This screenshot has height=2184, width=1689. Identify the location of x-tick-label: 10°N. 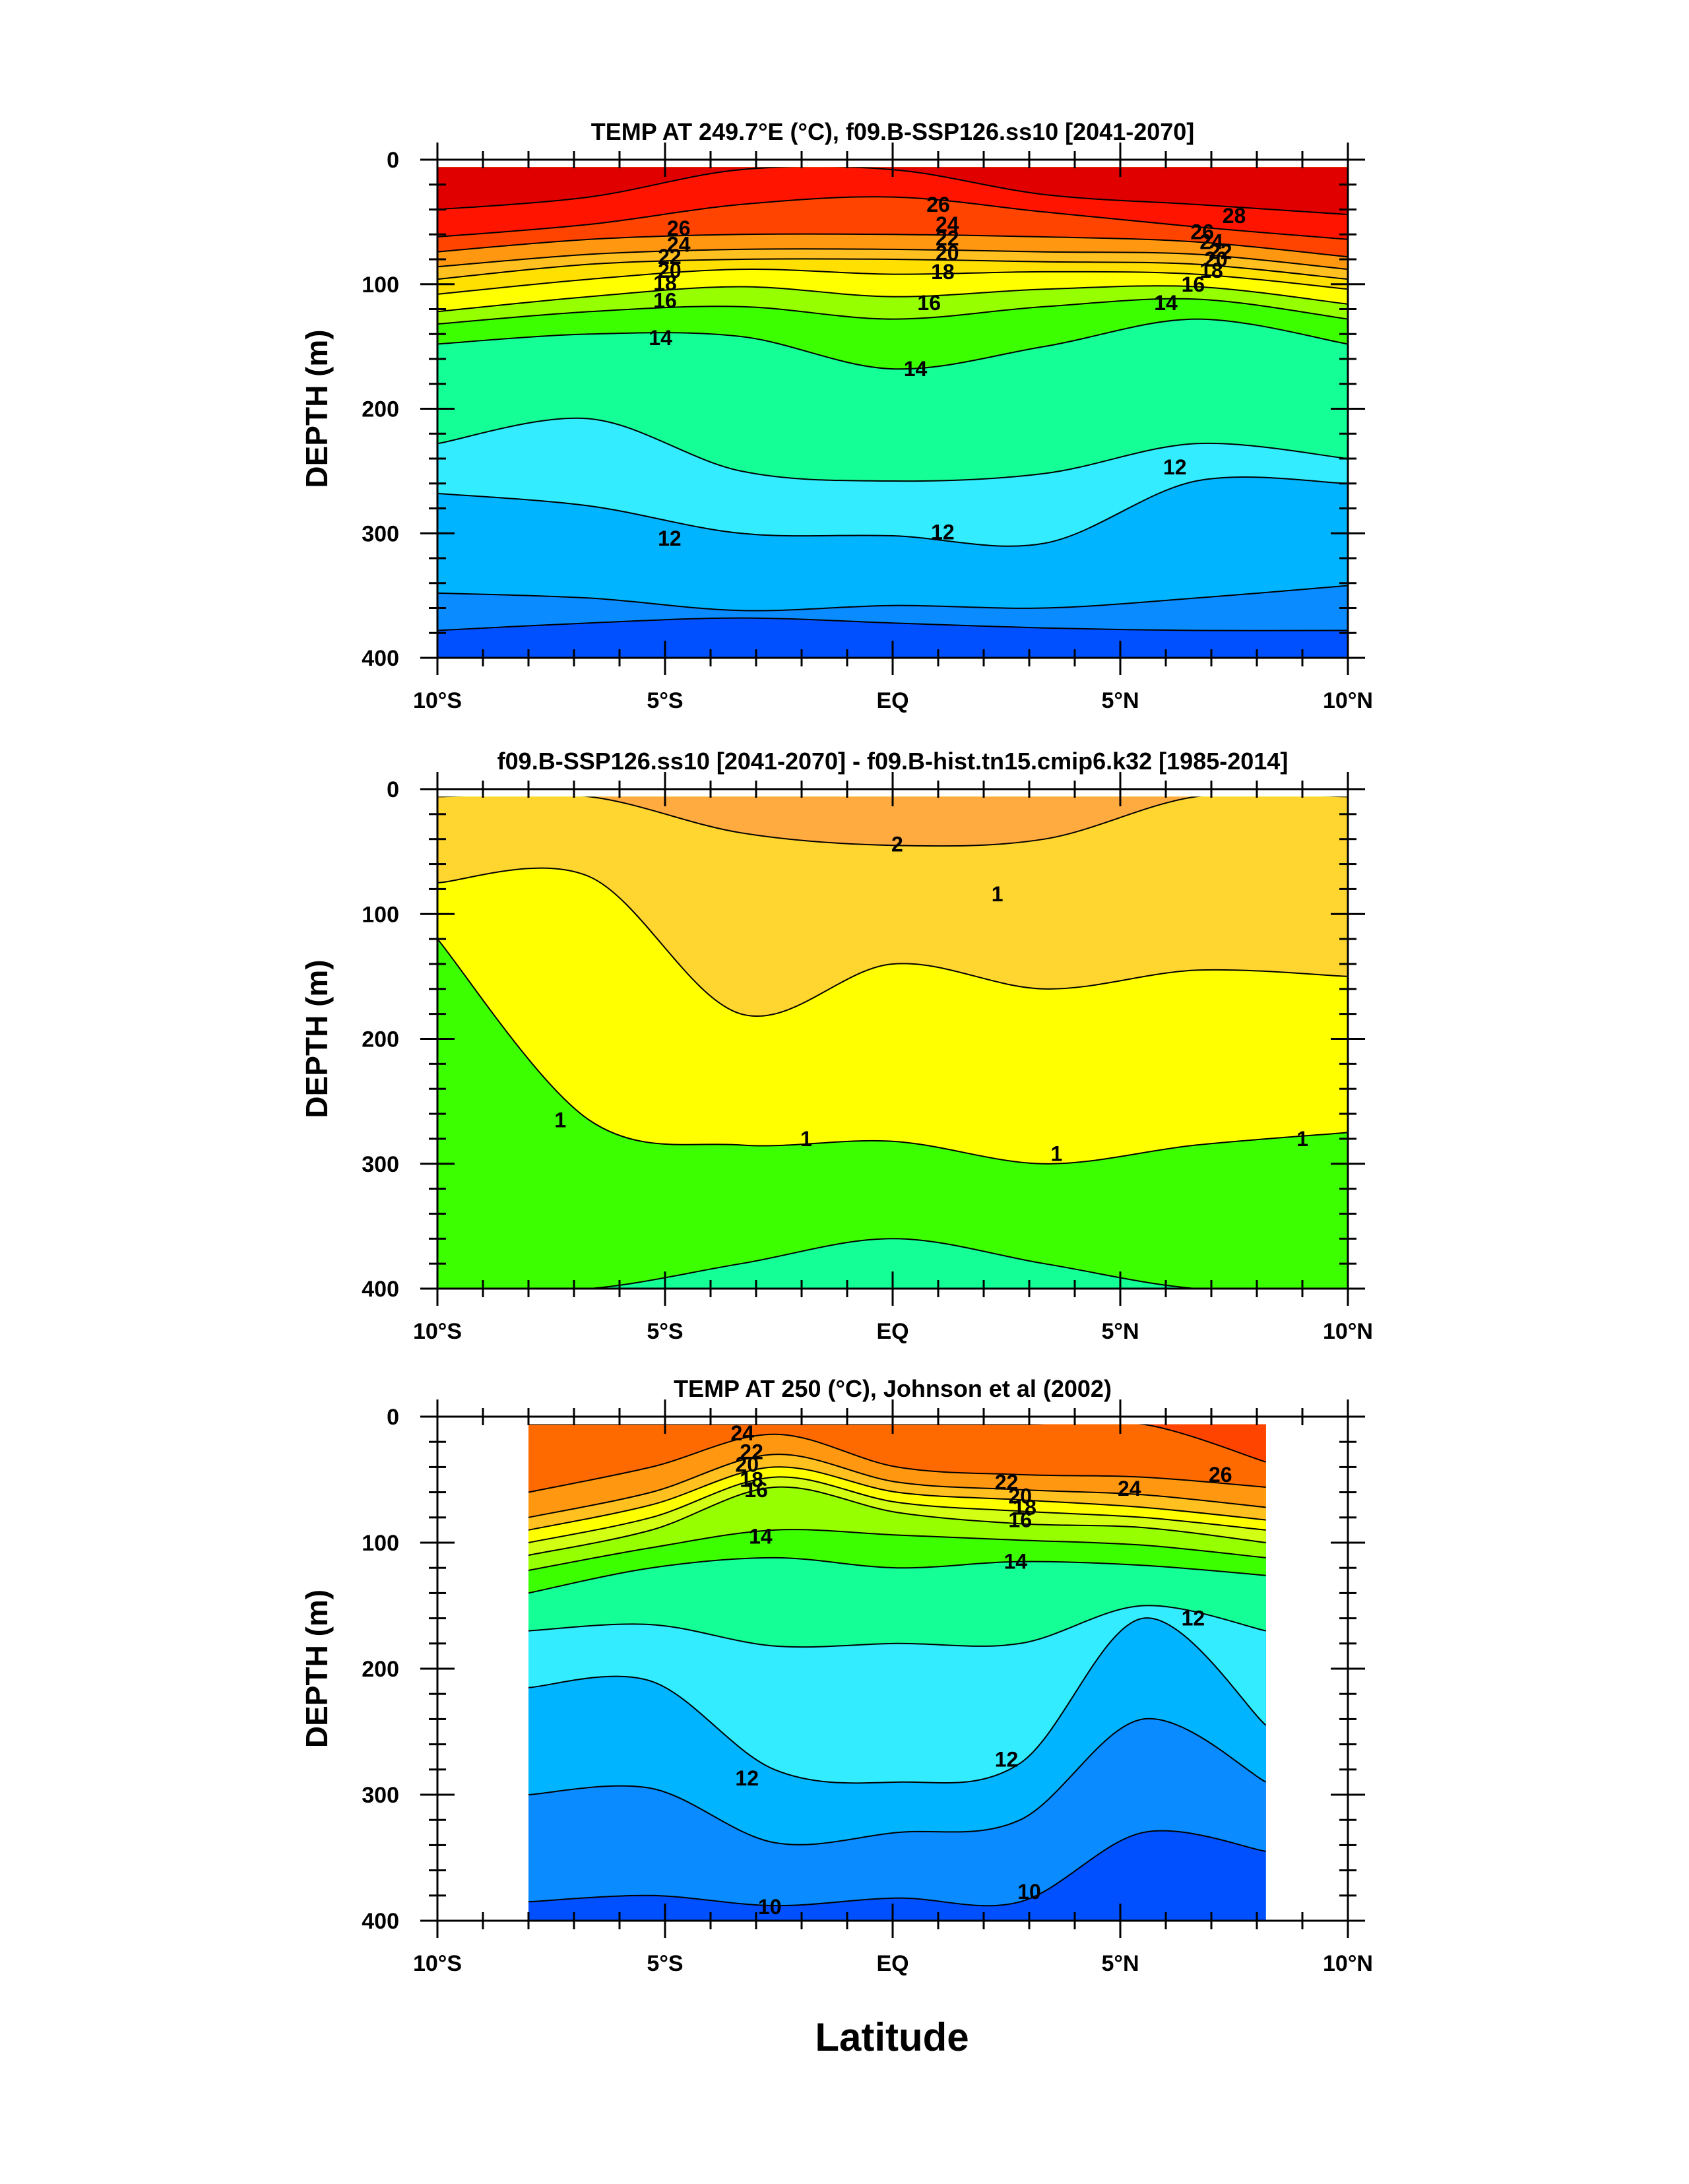
(1348, 700).